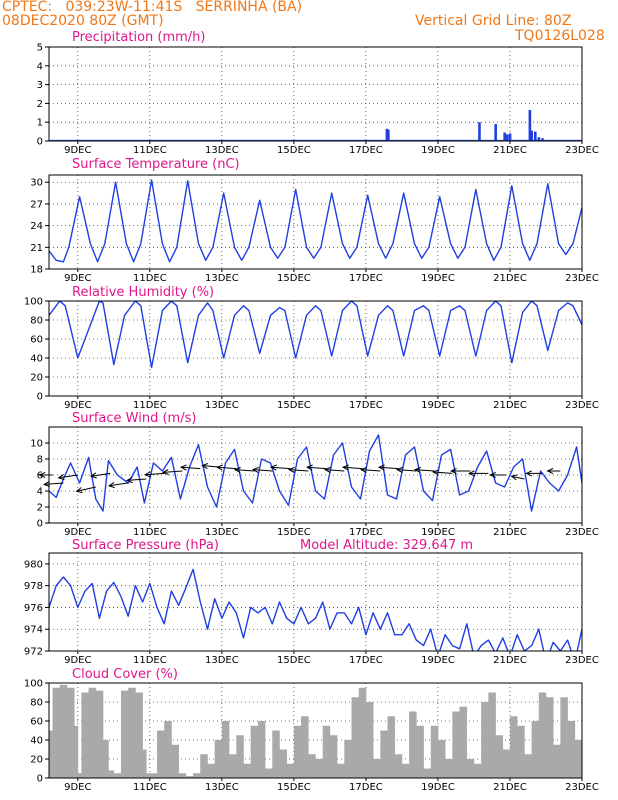  I want to click on model-altitude: Model Altitude: 329.647 m, so click(386, 545).